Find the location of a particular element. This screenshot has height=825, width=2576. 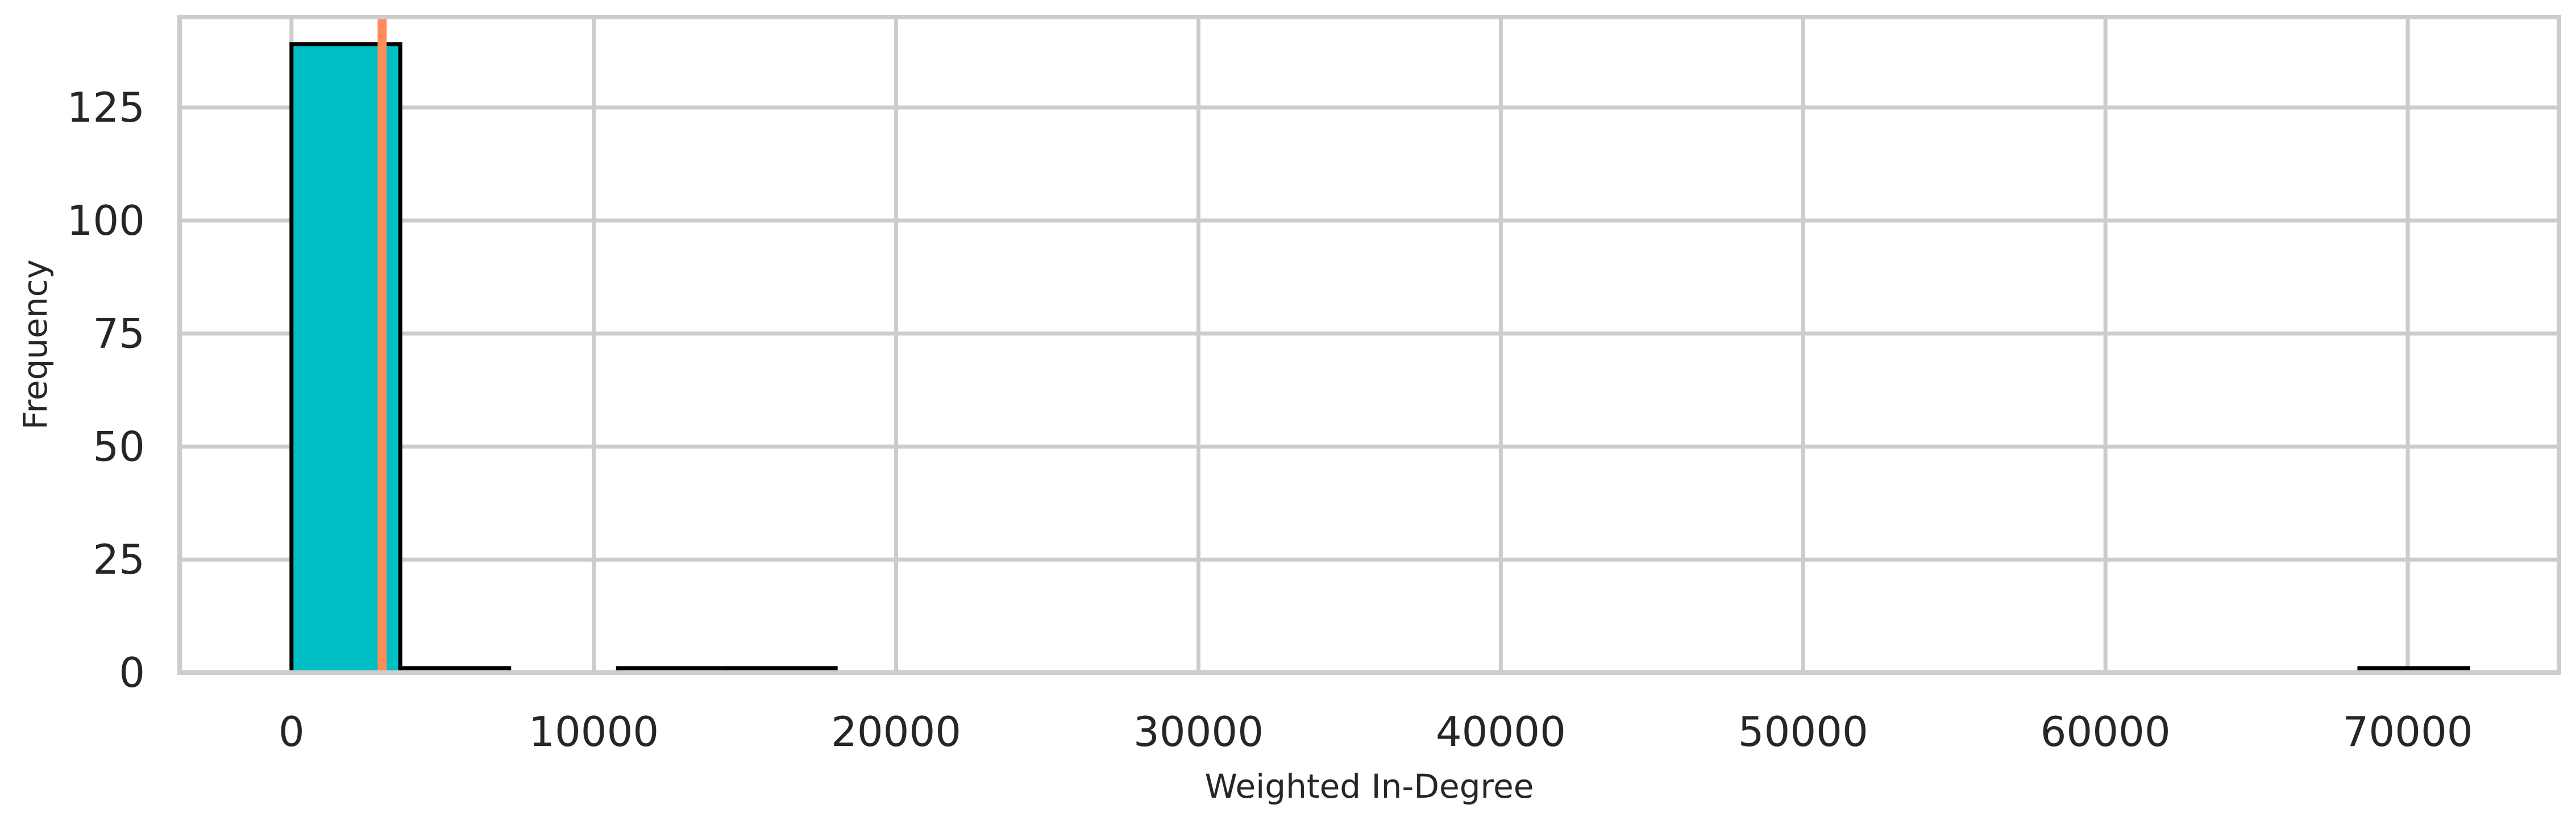

y-tick-label: 0 is located at coordinates (132, 673).